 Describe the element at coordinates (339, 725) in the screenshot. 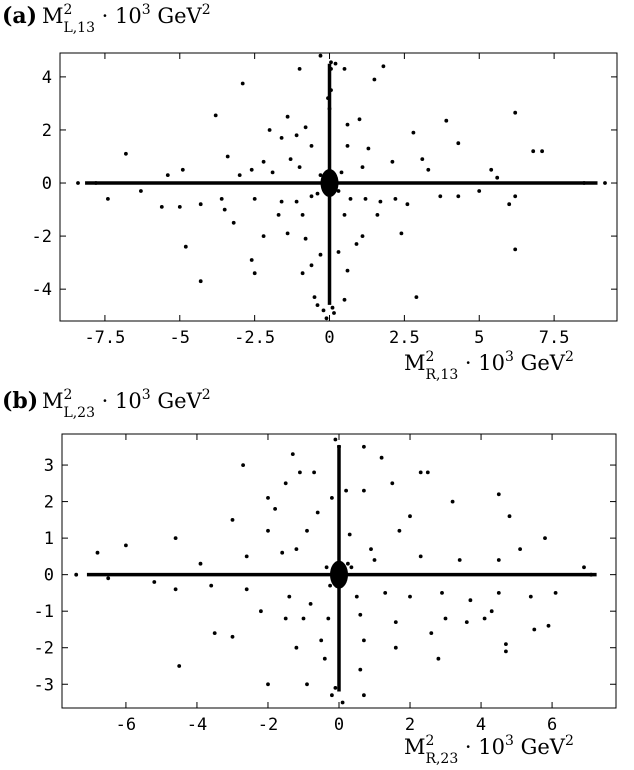

I see `x-tick-label: 0` at that location.